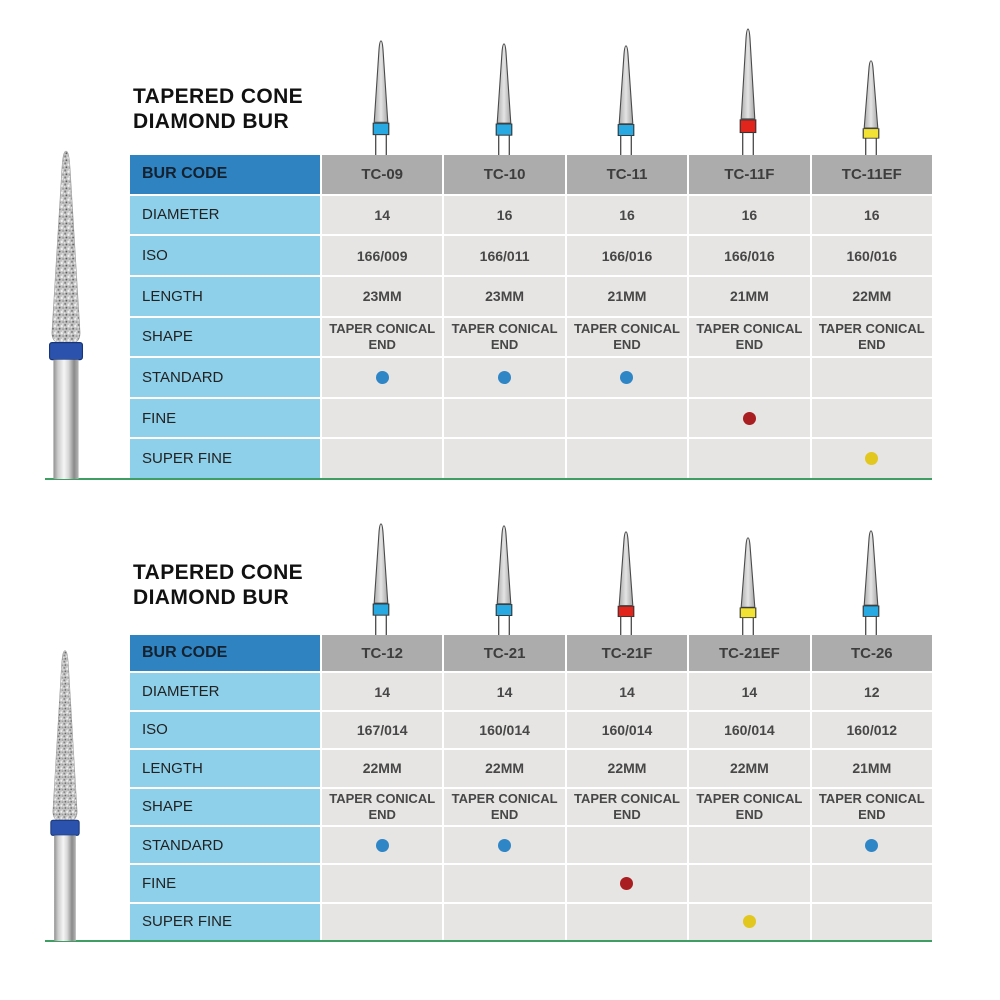 The image size is (1000, 1000). I want to click on row-label-shape: SHAPE, so click(225, 806).